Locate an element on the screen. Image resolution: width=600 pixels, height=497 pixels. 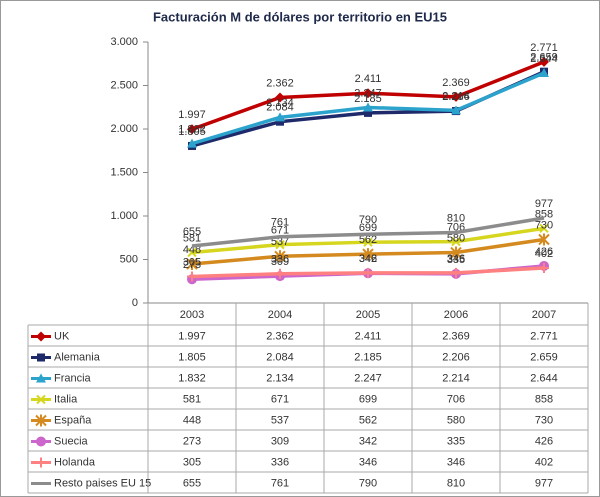
table-cell: 2.771 is located at coordinates (544, 336).